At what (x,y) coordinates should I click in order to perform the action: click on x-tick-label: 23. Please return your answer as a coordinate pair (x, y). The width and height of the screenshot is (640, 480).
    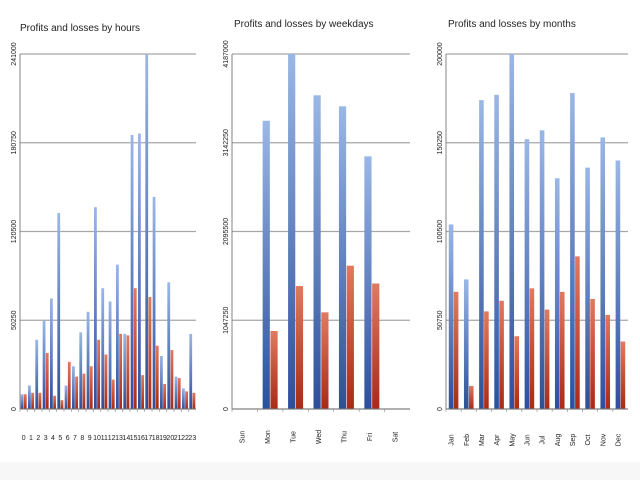
    Looking at the image, I should click on (192, 438).